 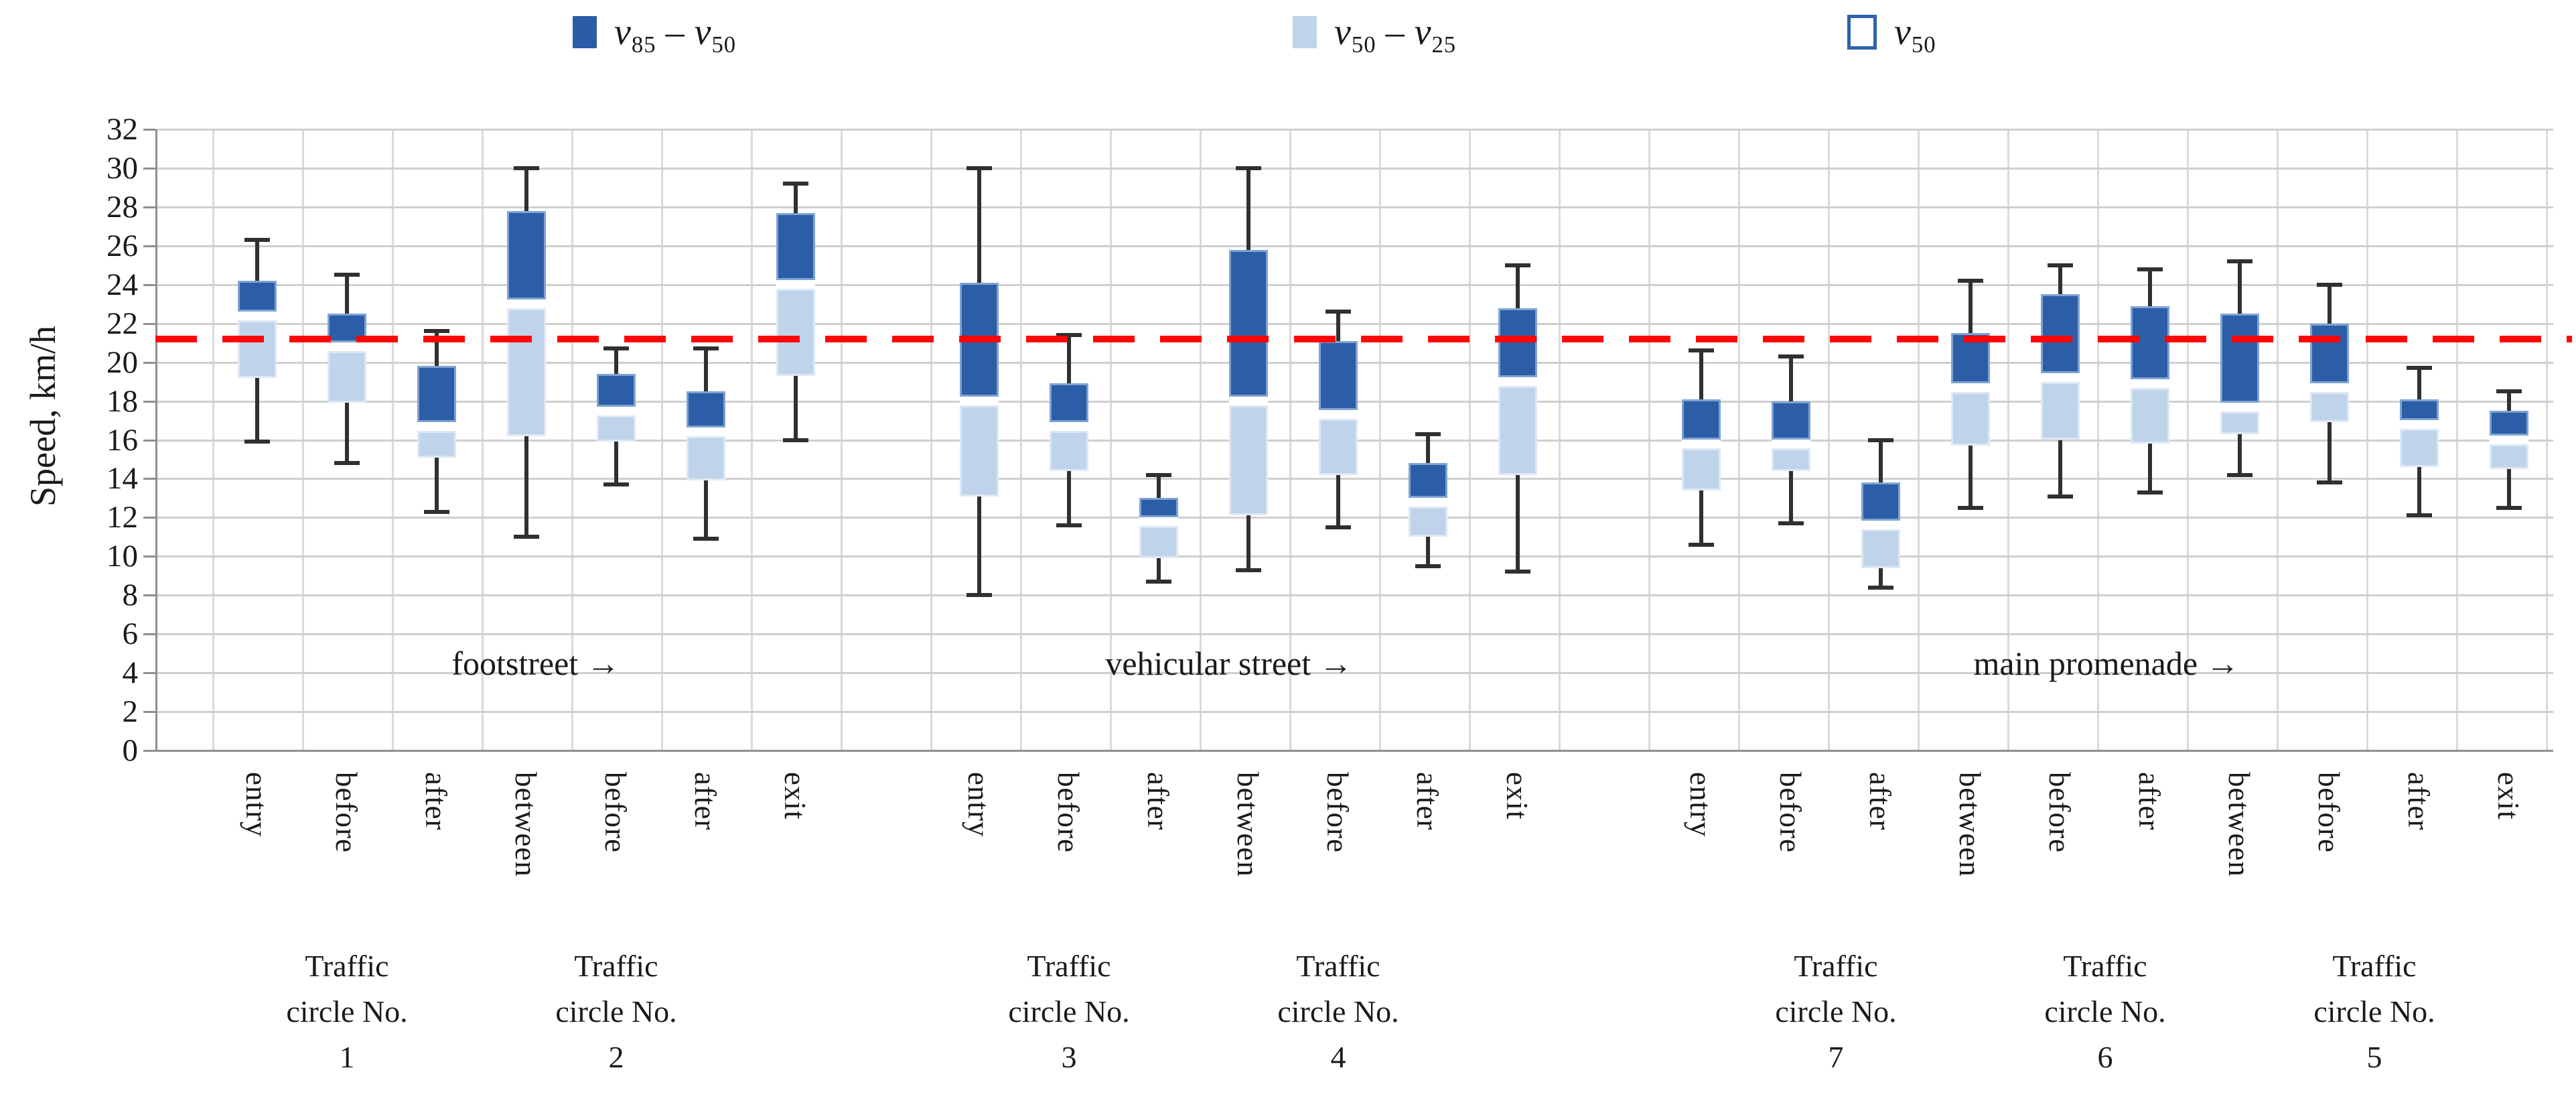 What do you see at coordinates (1891, 33) in the screenshot?
I see `legend-item-v50: v50` at bounding box center [1891, 33].